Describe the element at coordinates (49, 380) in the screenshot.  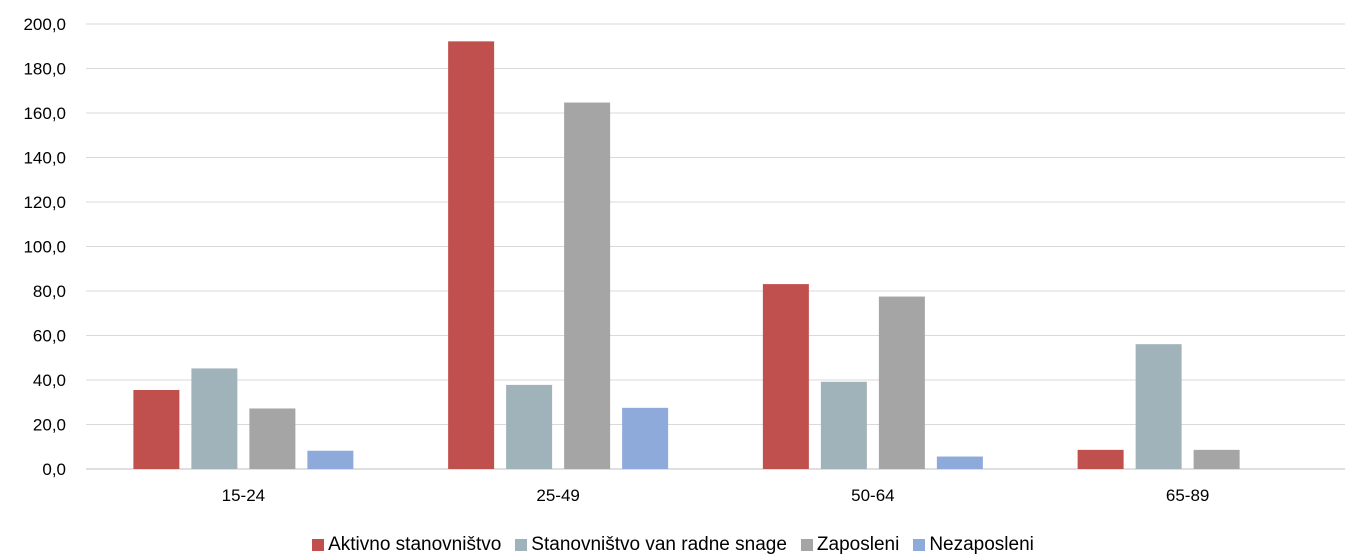
I see `y-tick-label: 40,0` at that location.